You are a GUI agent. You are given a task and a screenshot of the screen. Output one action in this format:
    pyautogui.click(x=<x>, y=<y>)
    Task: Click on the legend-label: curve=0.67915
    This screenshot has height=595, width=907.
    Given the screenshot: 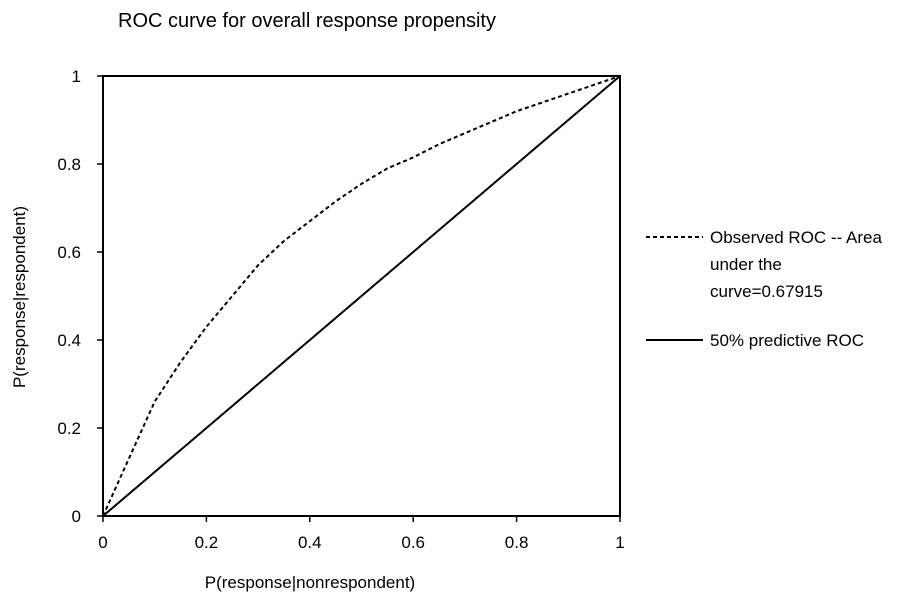 What is the action you would take?
    pyautogui.click(x=766, y=291)
    